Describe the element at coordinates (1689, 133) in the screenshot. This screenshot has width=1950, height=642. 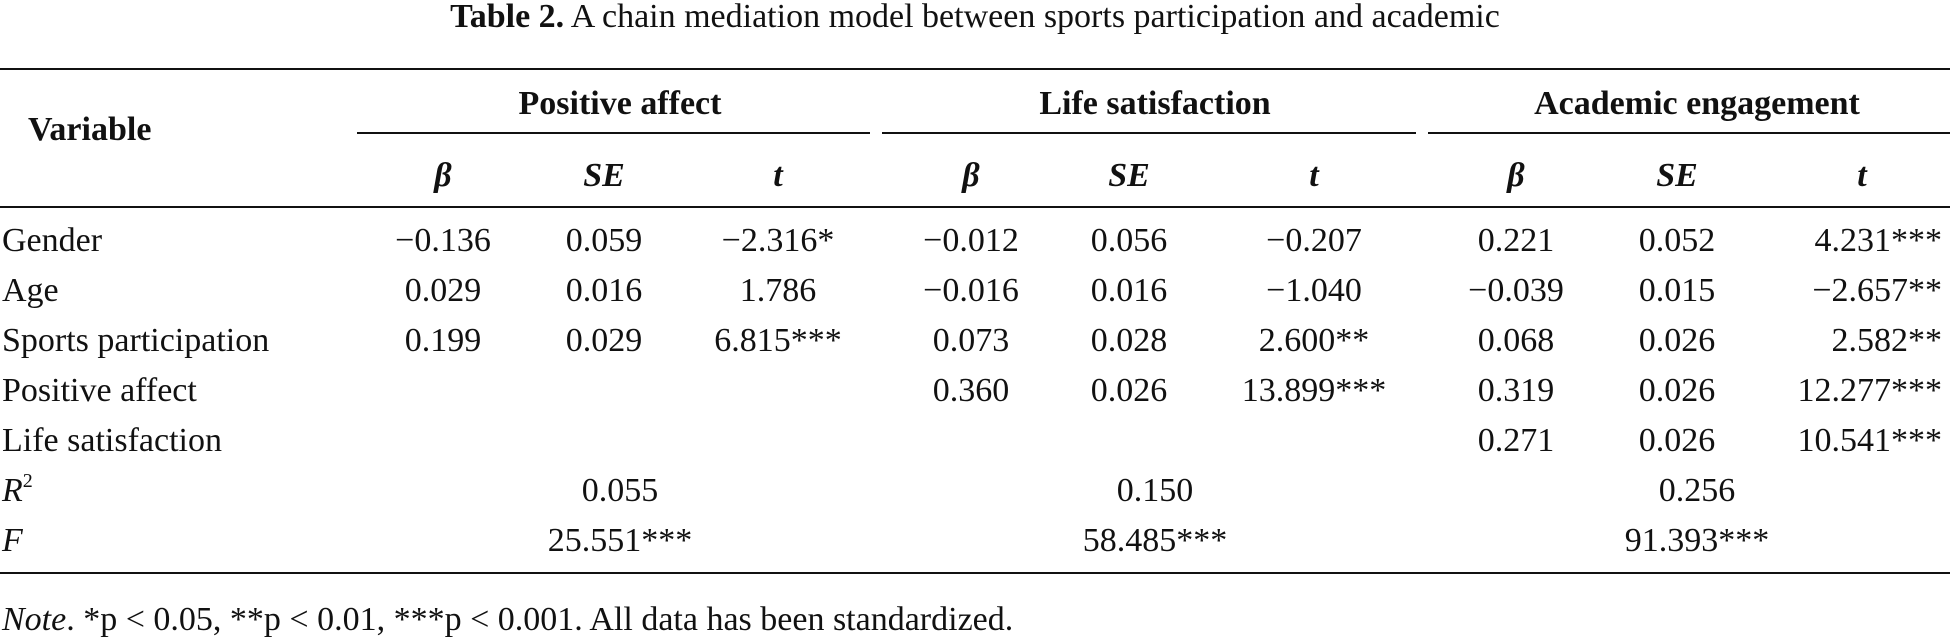
I see `group-underline-academic-engagement` at that location.